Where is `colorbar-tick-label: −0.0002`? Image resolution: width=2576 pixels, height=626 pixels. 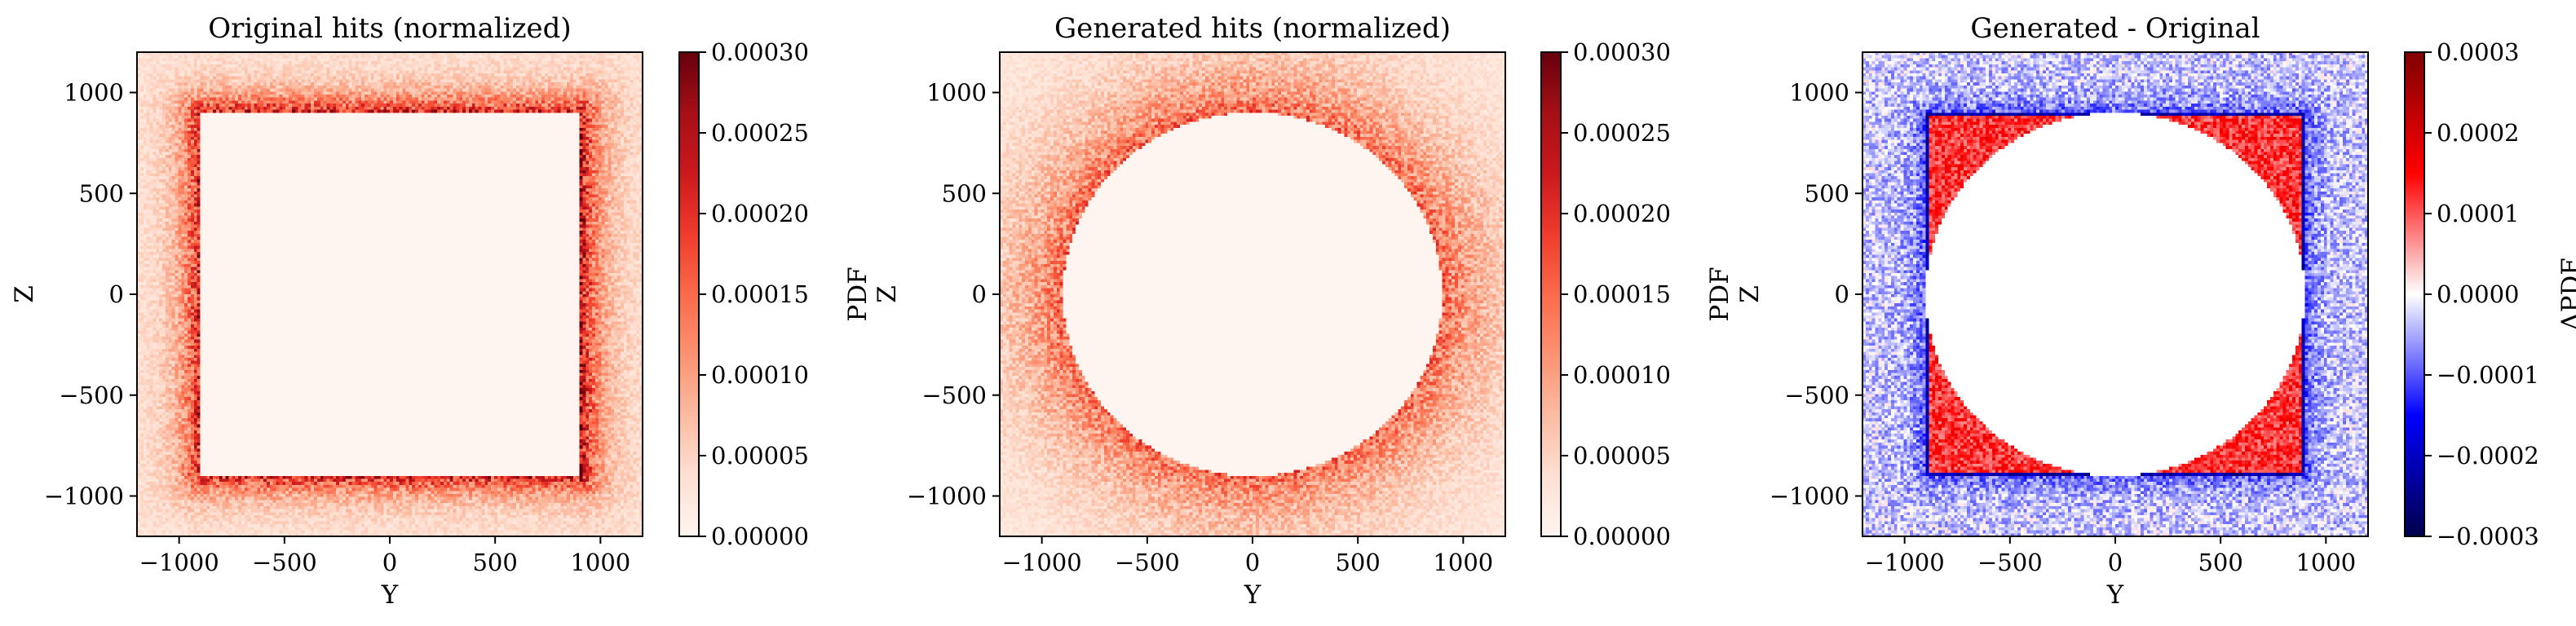 colorbar-tick-label: −0.0002 is located at coordinates (2488, 456).